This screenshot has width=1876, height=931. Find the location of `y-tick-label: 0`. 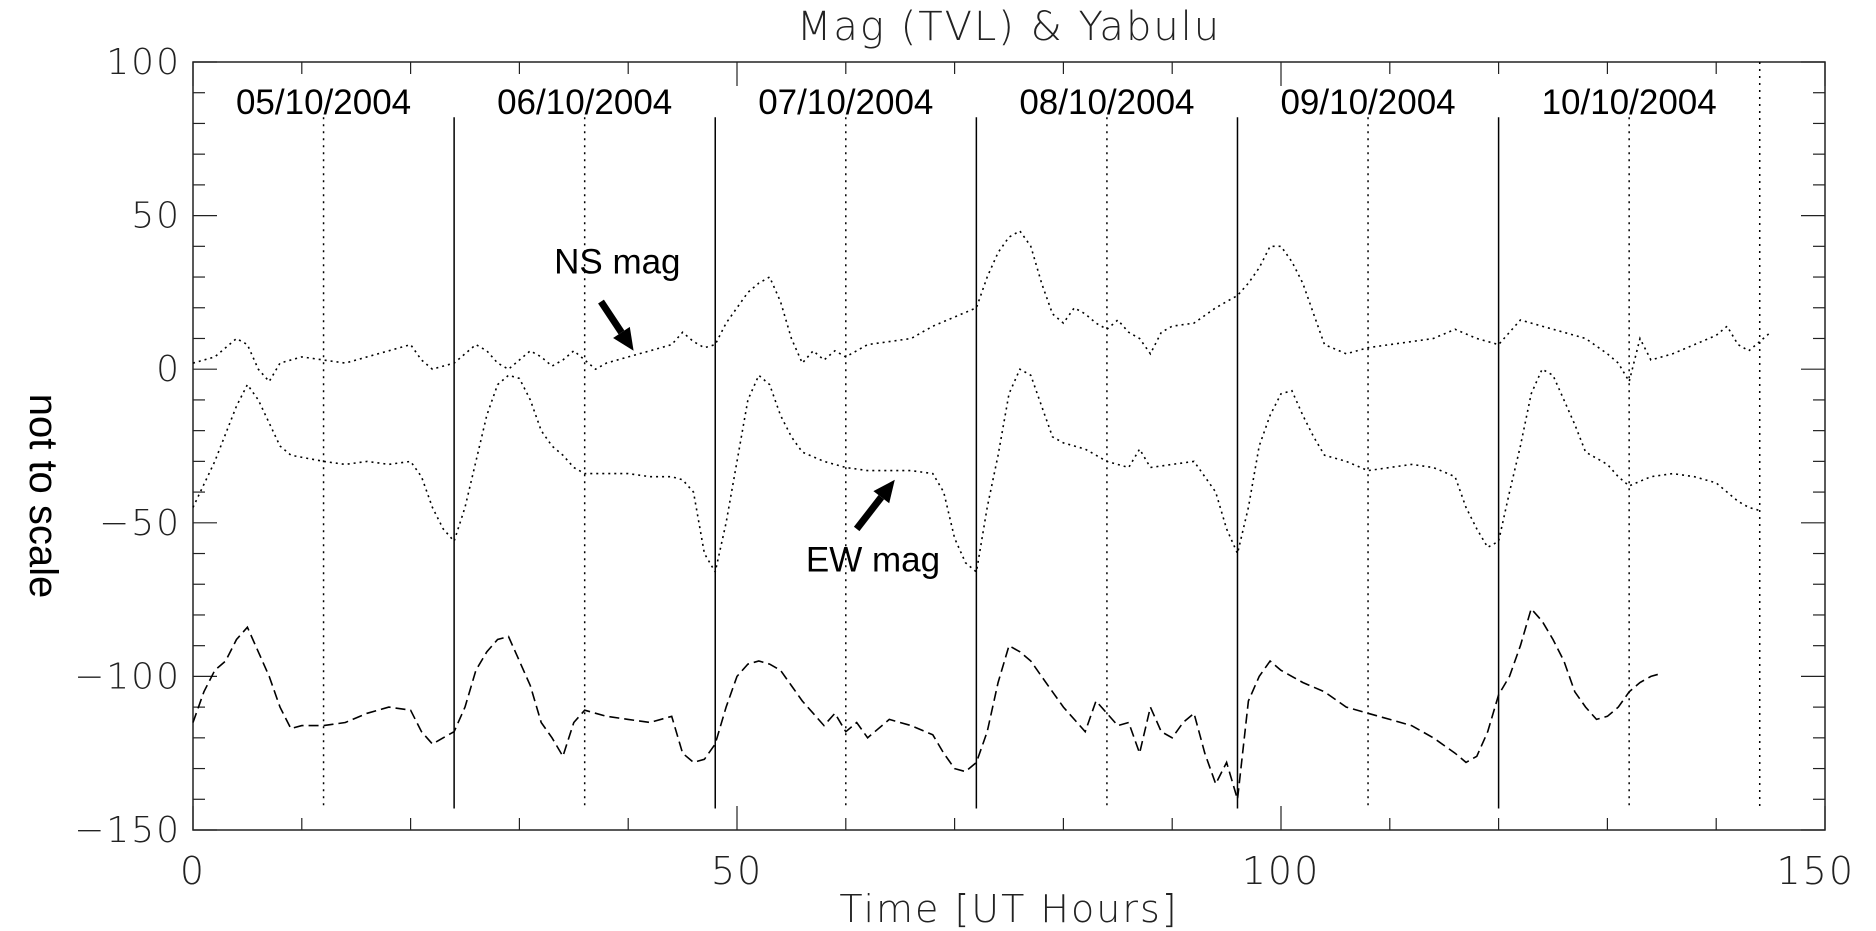

y-tick-label: 0 is located at coordinates (168, 369).